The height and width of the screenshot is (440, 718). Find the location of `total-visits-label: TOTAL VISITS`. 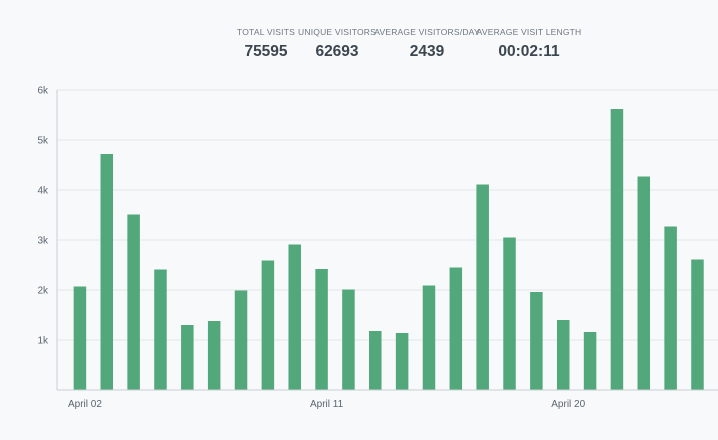

total-visits-label: TOTAL VISITS is located at coordinates (266, 32).